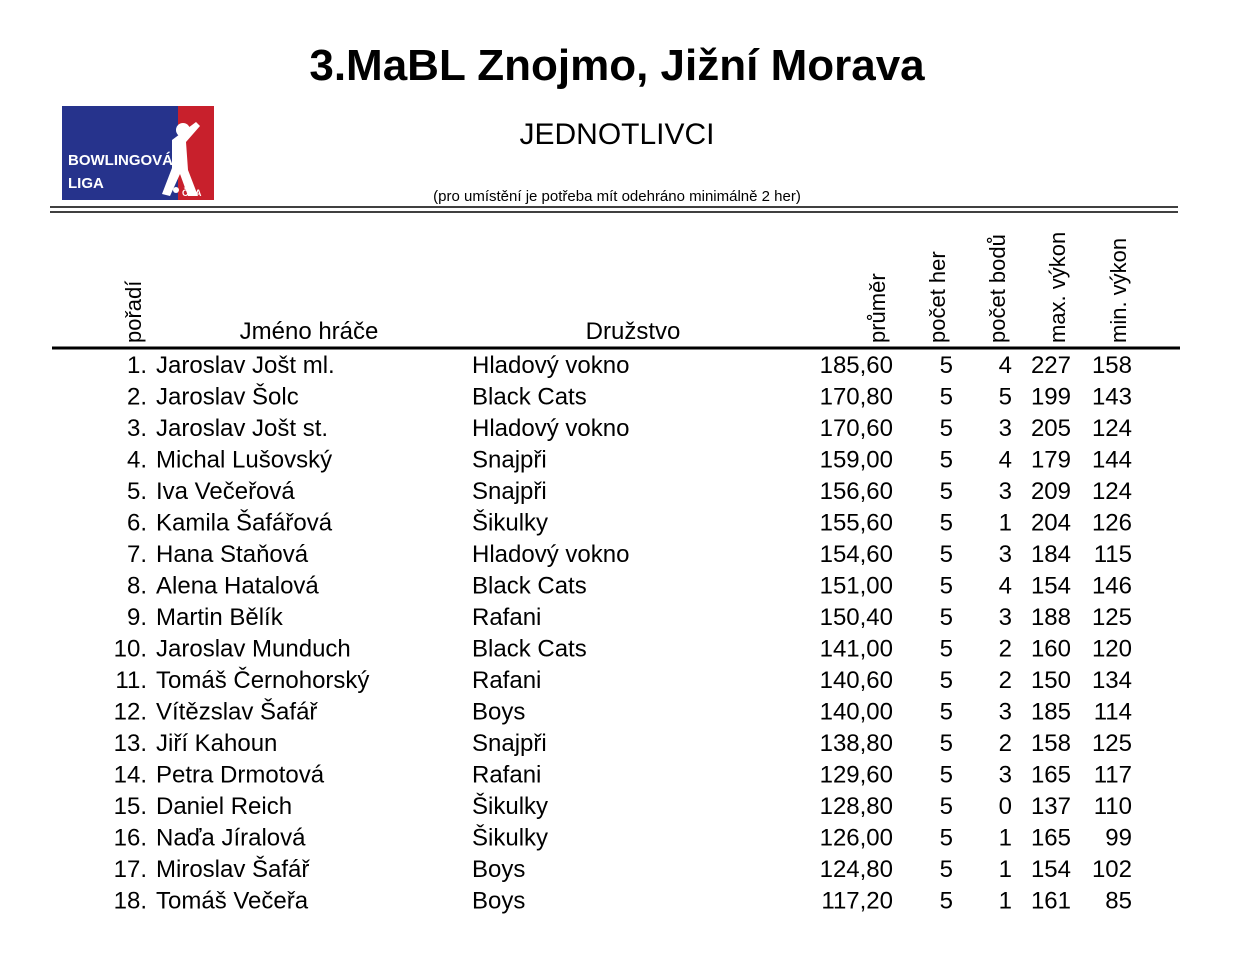 The image size is (1239, 978). I want to click on max-score: 188, so click(1051, 617).